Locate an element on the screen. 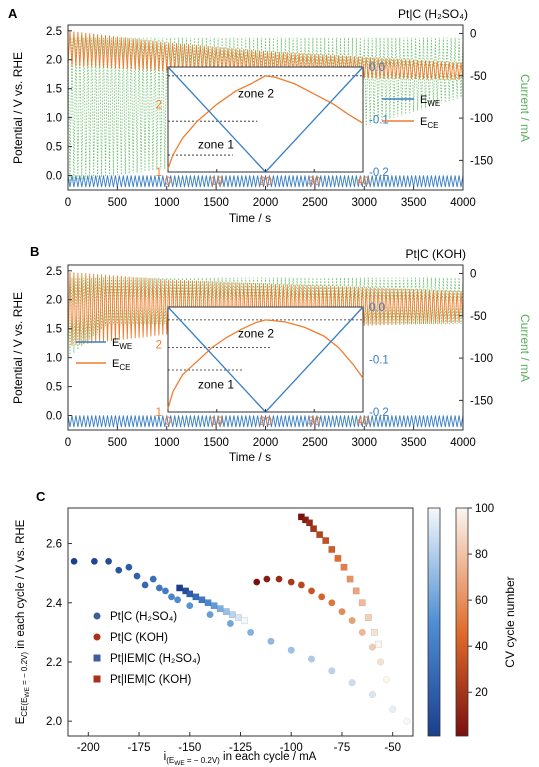 Image resolution: width=539 pixels, height=767 pixels. x-tick-label: -50 is located at coordinates (392, 748).